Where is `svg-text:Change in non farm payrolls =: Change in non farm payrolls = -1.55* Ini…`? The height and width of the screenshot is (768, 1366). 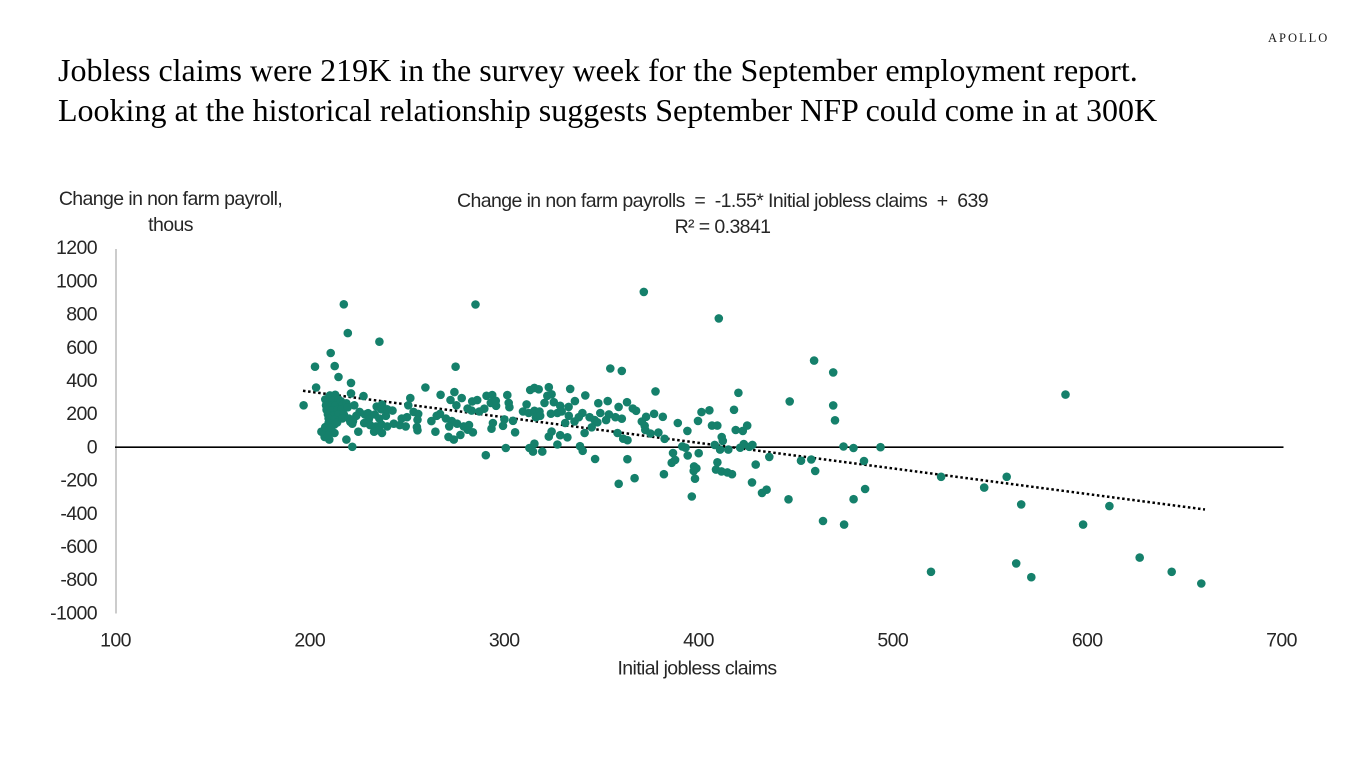
svg-text:Change in non farm payrolls =: Change in non farm payrolls = -1.55* Ini… is located at coordinates (722, 201).